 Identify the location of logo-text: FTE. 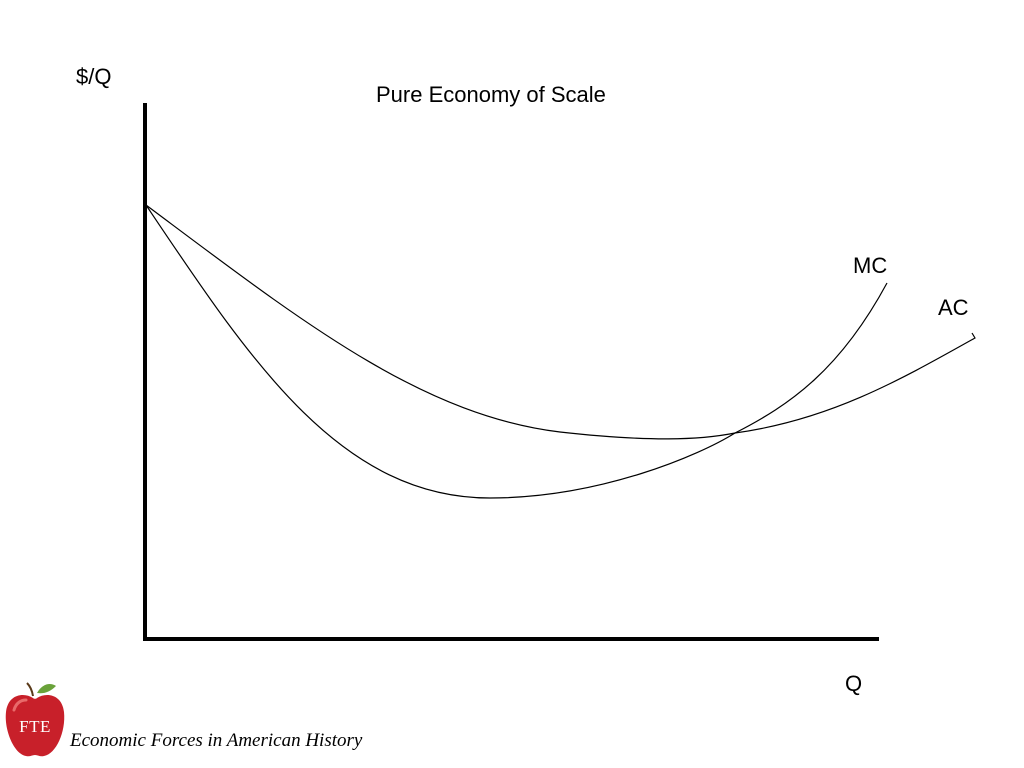
(35, 726).